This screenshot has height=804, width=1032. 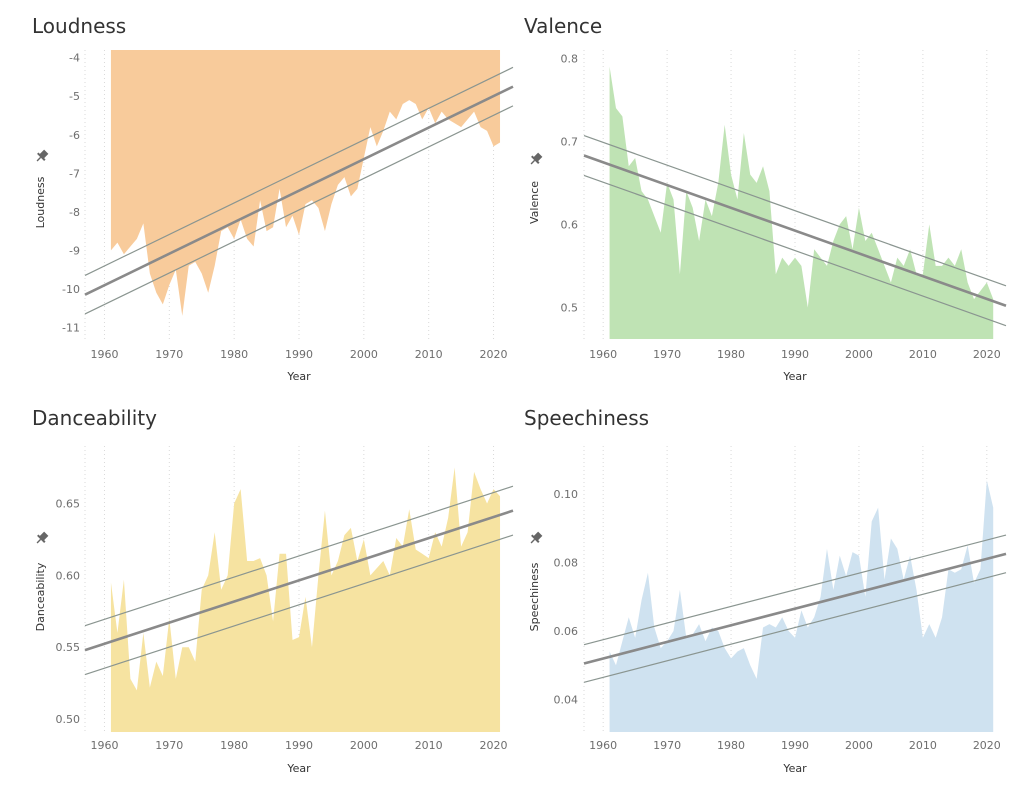 What do you see at coordinates (74, 173) in the screenshot?
I see `y-tick-label: -7` at bounding box center [74, 173].